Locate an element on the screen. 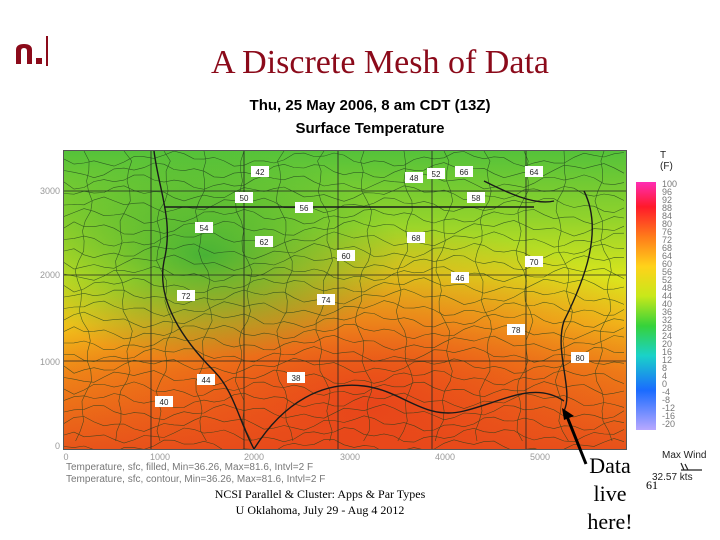 The width and height of the screenshot is (720, 540). contour-label: 74 is located at coordinates (326, 299).